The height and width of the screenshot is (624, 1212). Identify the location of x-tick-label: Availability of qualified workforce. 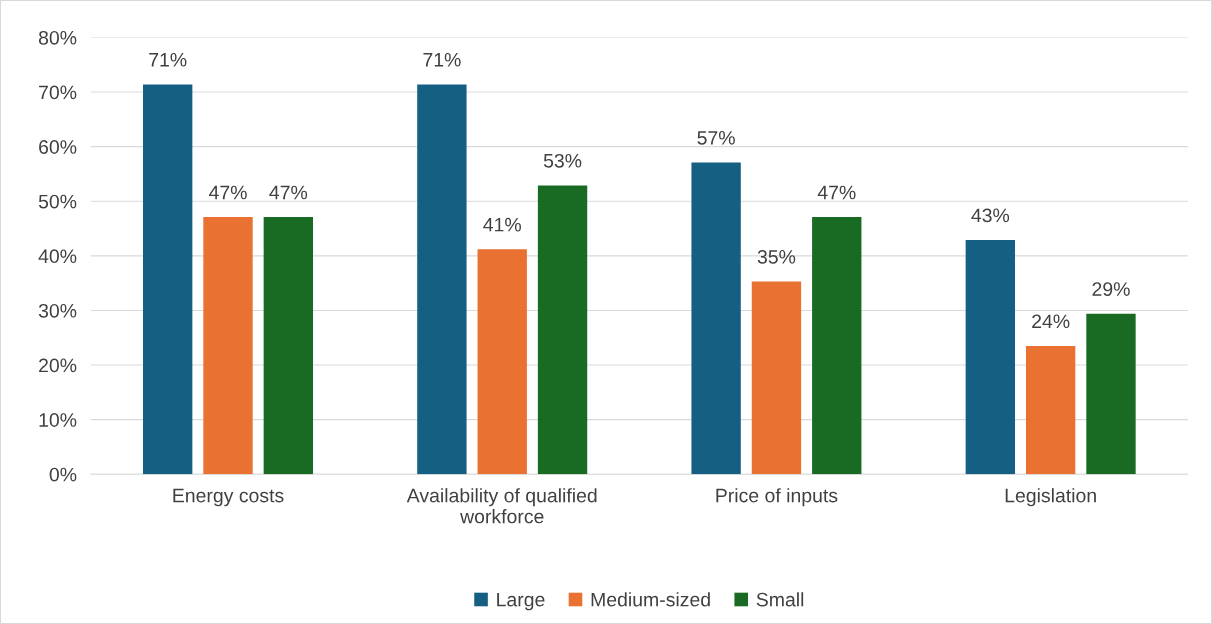
(501, 506).